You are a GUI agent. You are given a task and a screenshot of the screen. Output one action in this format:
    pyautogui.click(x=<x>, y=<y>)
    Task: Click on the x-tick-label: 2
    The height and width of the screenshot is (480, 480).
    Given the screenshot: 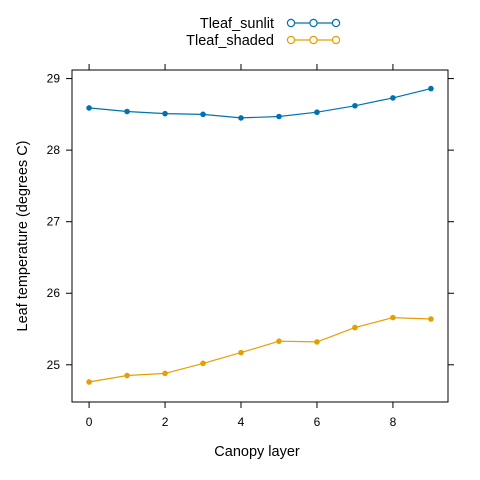 What is the action you would take?
    pyautogui.click(x=165, y=422)
    